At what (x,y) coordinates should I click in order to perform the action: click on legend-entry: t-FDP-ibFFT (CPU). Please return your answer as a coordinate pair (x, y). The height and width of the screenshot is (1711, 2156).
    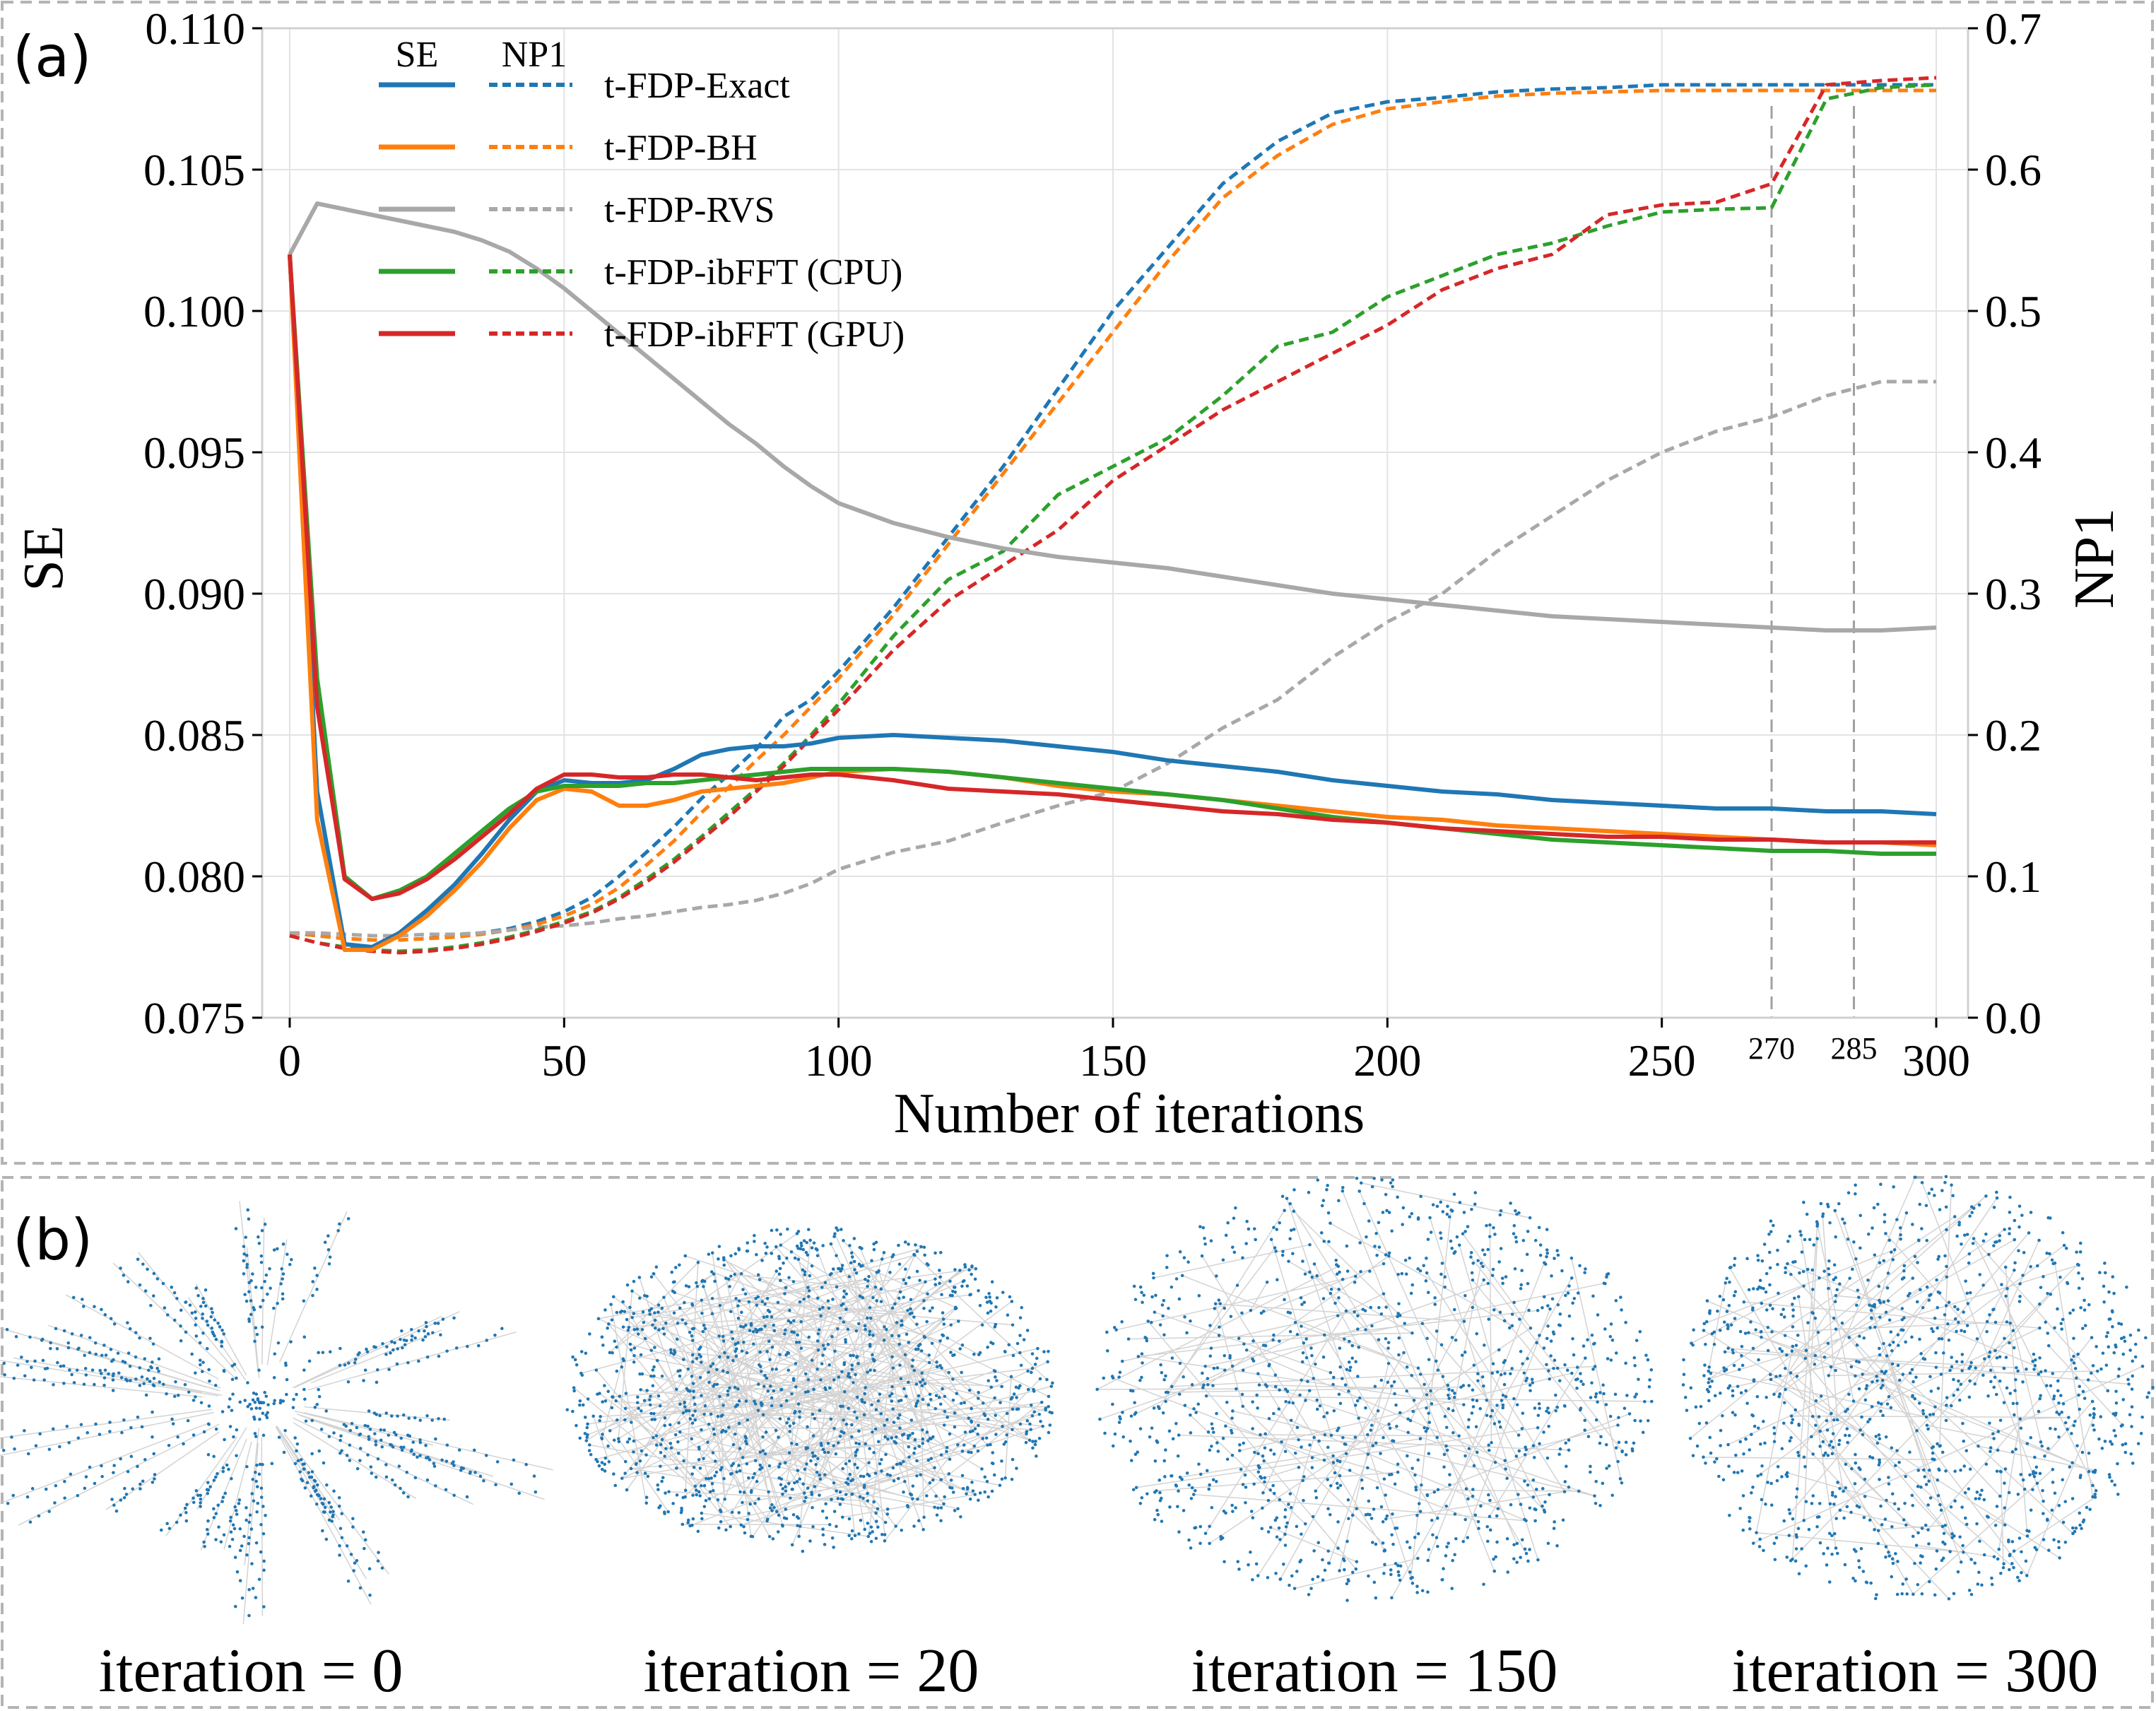
    Looking at the image, I should click on (753, 272).